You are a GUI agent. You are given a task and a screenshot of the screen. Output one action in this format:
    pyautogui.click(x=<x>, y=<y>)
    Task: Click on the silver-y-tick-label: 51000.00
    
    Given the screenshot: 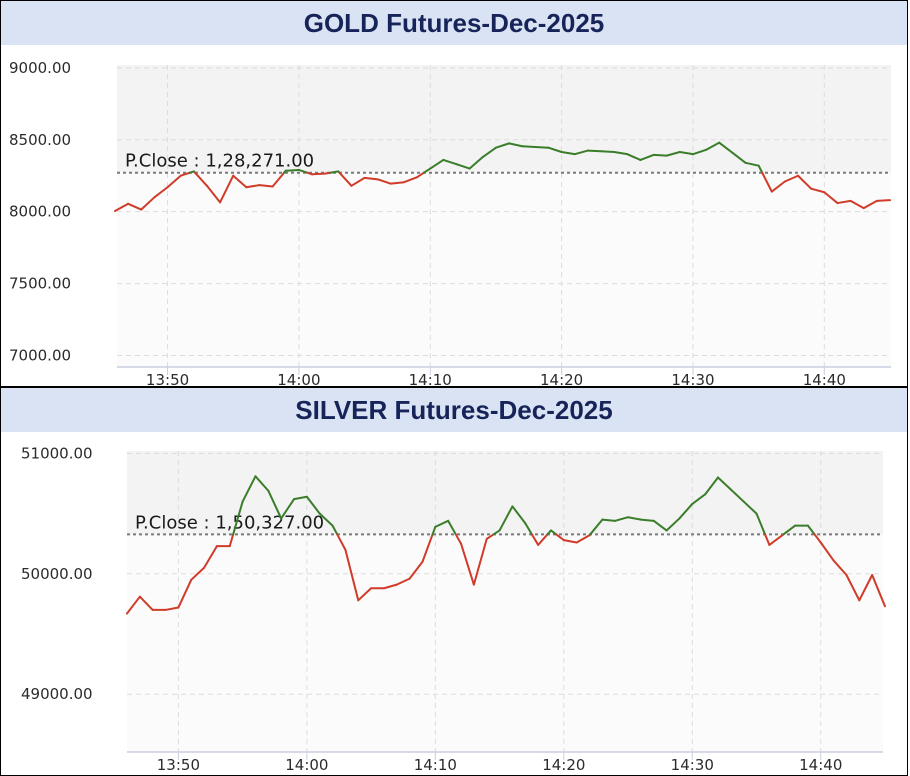 What is the action you would take?
    pyautogui.click(x=57, y=453)
    